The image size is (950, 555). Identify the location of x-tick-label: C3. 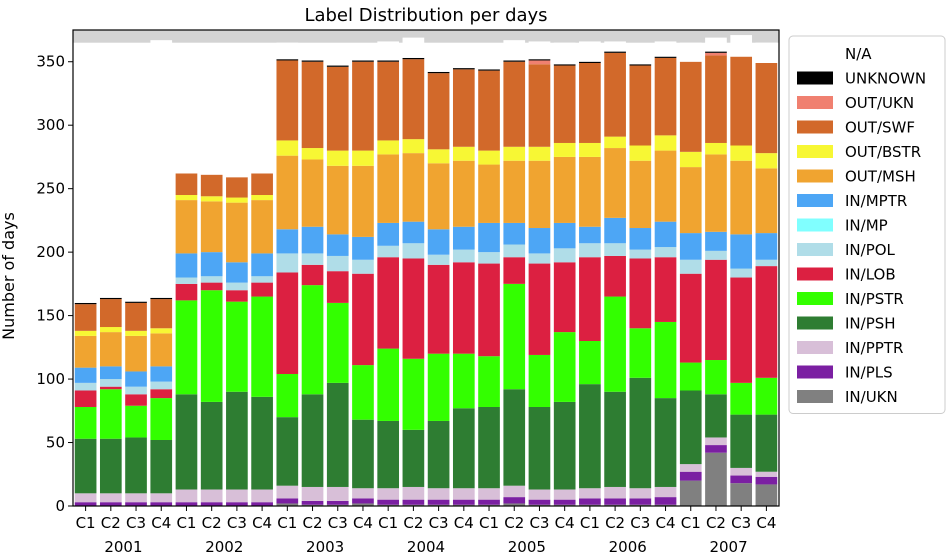
(741, 523).